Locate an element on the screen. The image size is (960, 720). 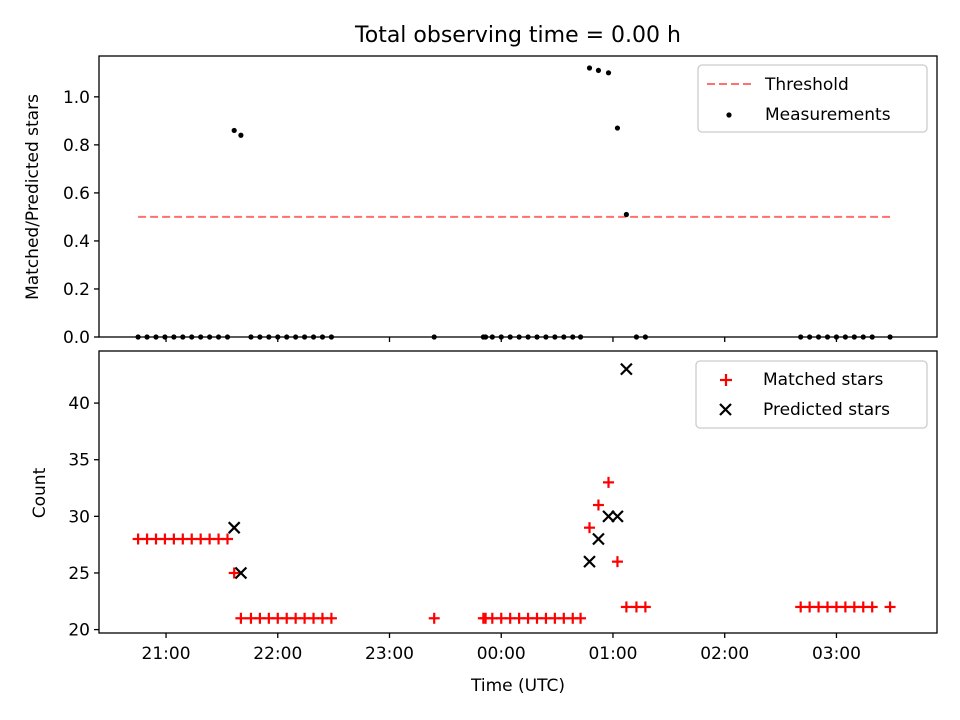
bottom-legend-label-matched: Matched stars is located at coordinates (823, 380).